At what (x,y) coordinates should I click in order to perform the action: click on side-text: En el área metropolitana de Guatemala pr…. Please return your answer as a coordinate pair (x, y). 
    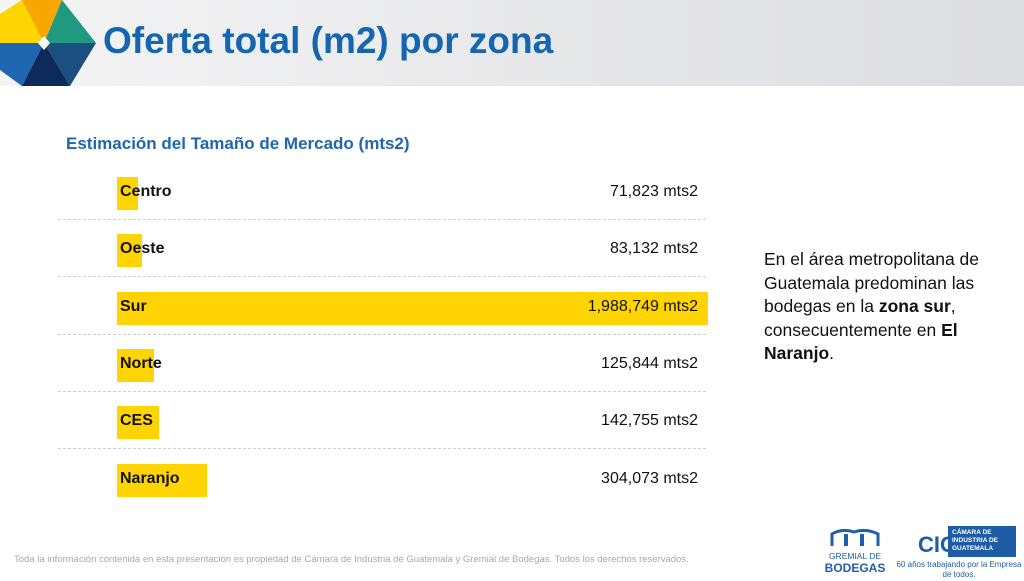
    Looking at the image, I should click on (879, 307).